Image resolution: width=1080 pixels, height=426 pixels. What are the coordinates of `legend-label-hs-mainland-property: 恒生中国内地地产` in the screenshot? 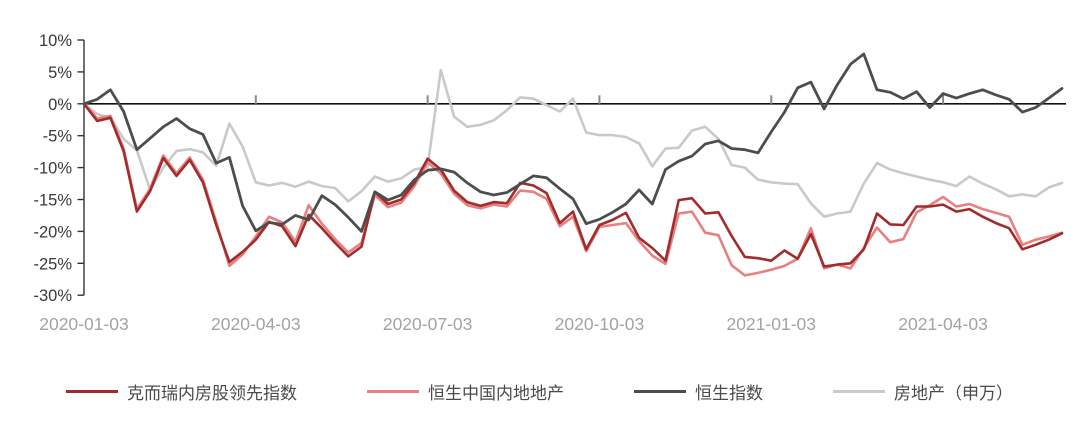 It's located at (496, 393).